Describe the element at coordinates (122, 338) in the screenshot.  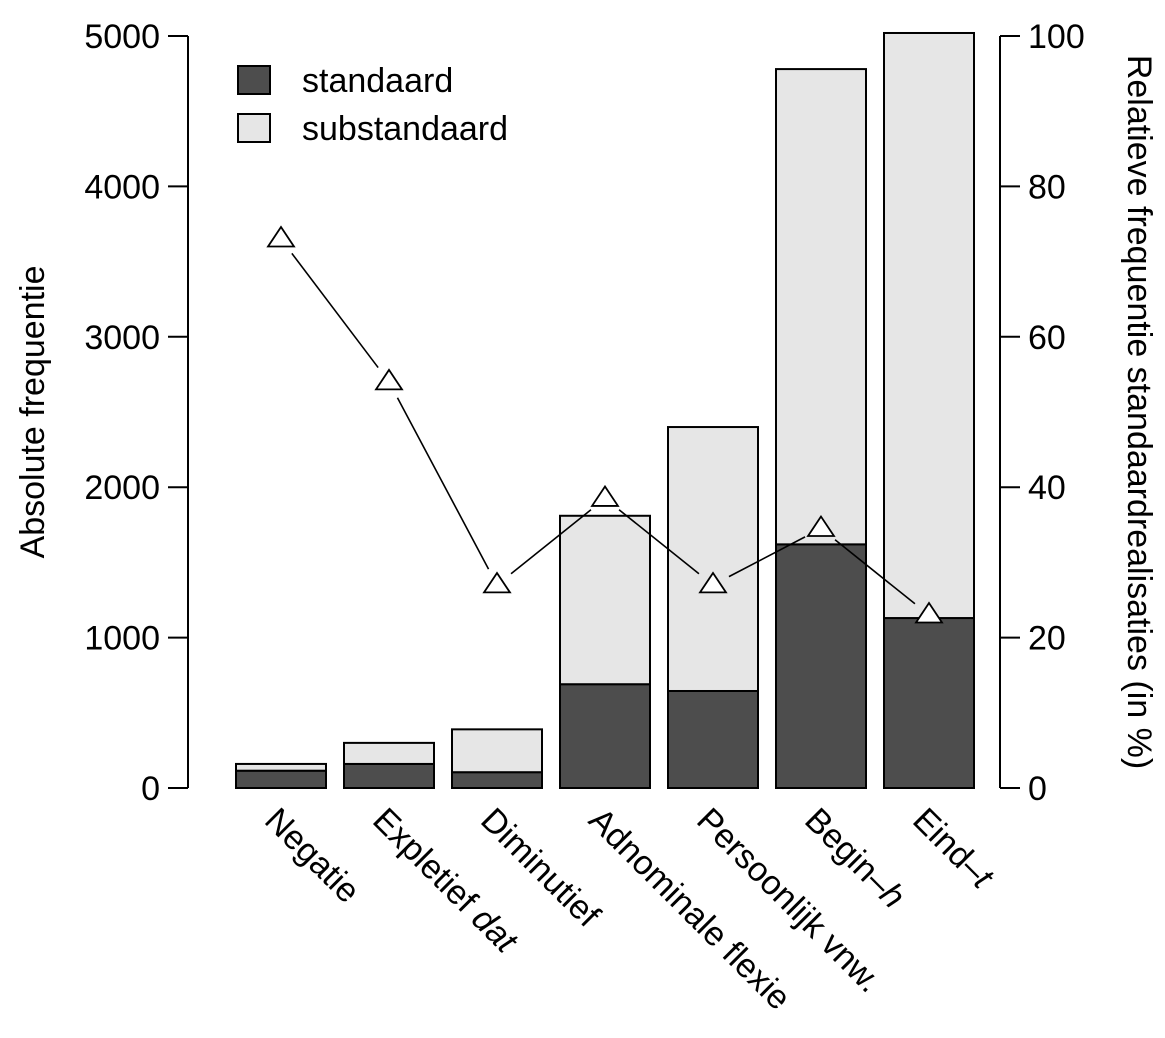
I see `left-tick-label-3: 3000` at that location.